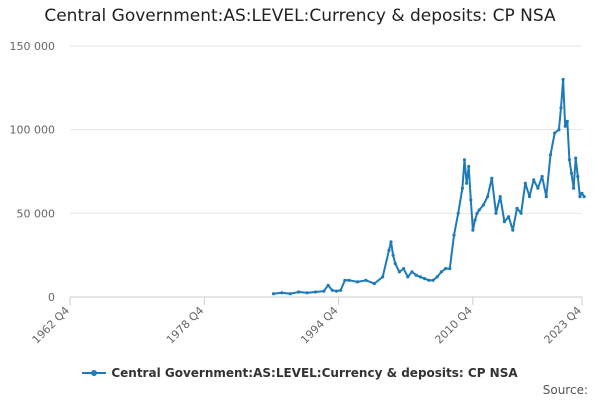 Image resolution: width=600 pixels, height=400 pixels. Describe the element at coordinates (33, 130) in the screenshot. I see `y-tick-label: 100 000` at that location.